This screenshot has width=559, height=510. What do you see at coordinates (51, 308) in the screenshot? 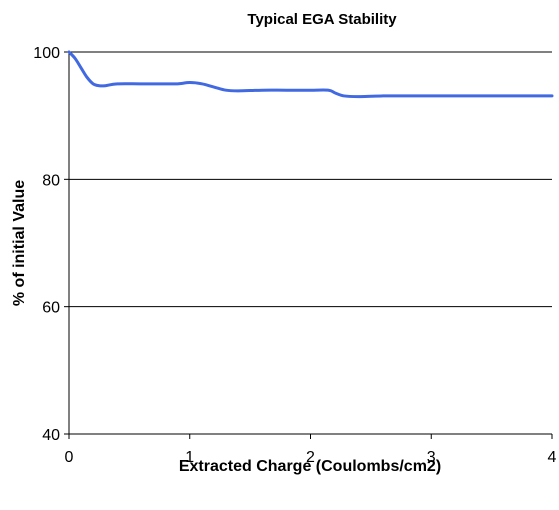
I see `y-tick-label: 60` at bounding box center [51, 308].